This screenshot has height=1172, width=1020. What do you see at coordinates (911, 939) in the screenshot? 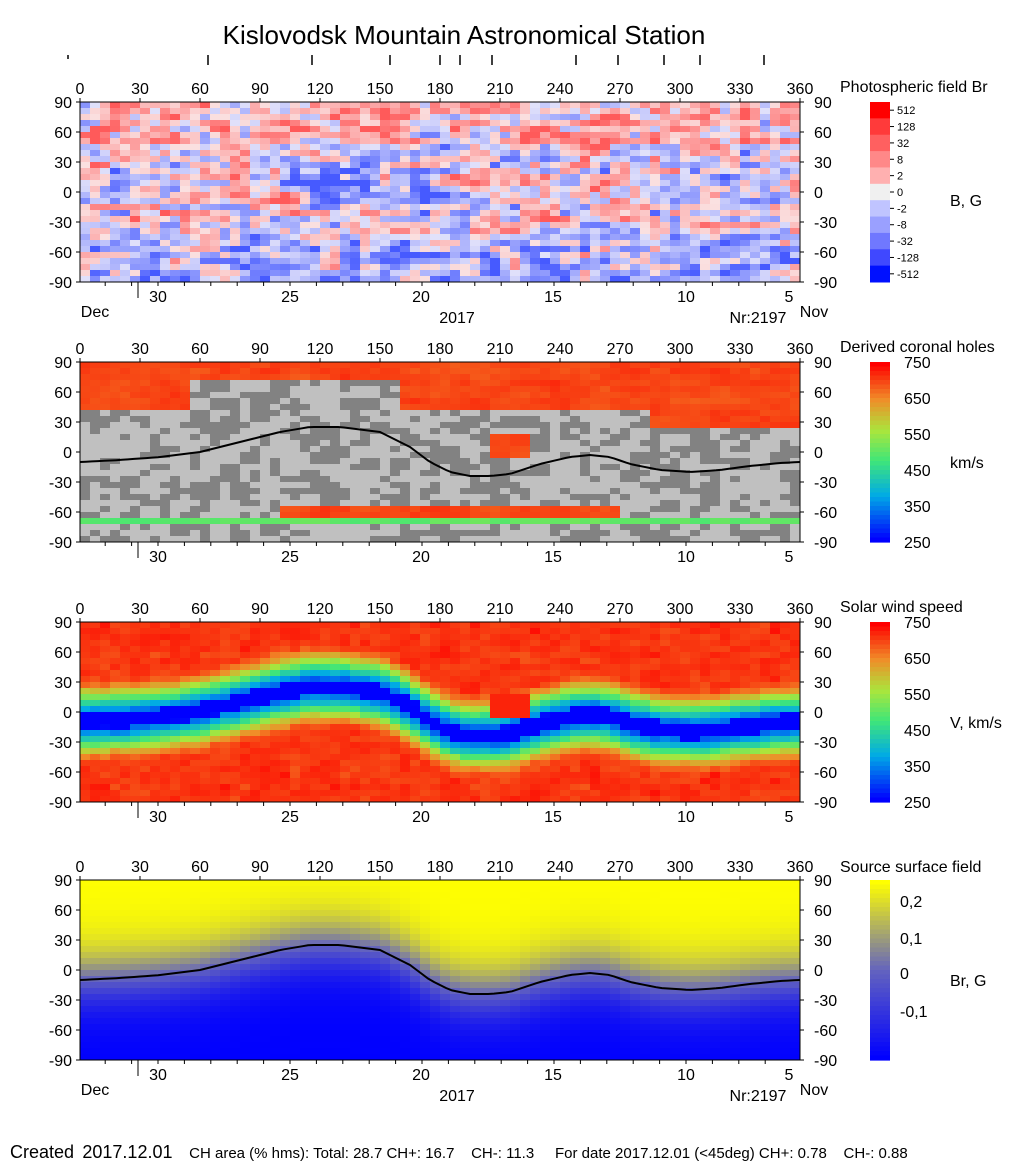
I see `colorbar-label: 0,1` at bounding box center [911, 939].